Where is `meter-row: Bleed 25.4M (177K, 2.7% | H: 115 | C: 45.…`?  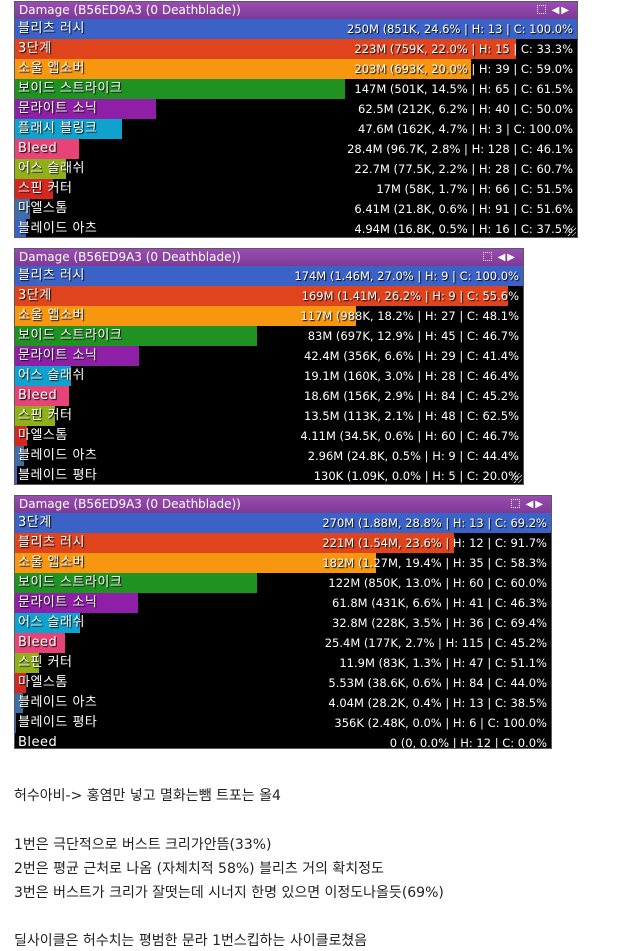 meter-row: Bleed 25.4M (177K, 2.7% | H: 115 | C: 45.… is located at coordinates (283, 643).